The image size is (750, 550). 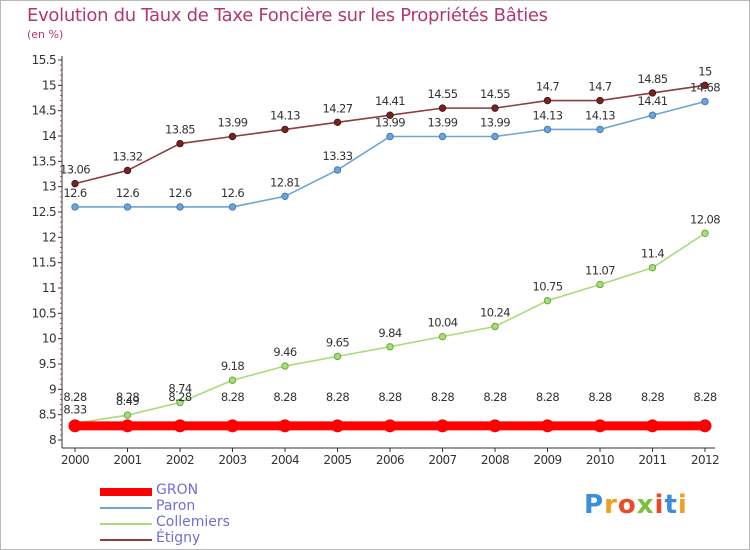 What do you see at coordinates (337, 460) in the screenshot?
I see `x-tick-label: 2005` at bounding box center [337, 460].